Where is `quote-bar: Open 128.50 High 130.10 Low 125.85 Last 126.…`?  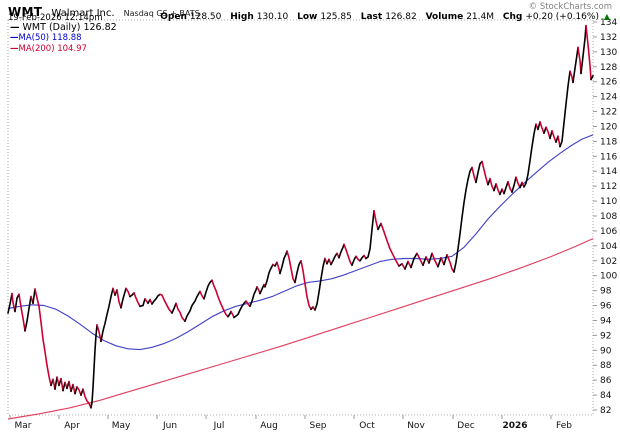
quote-bar: Open 128.50 High 130.10 Low 125.85 Last 126.… is located at coordinates (385, 17).